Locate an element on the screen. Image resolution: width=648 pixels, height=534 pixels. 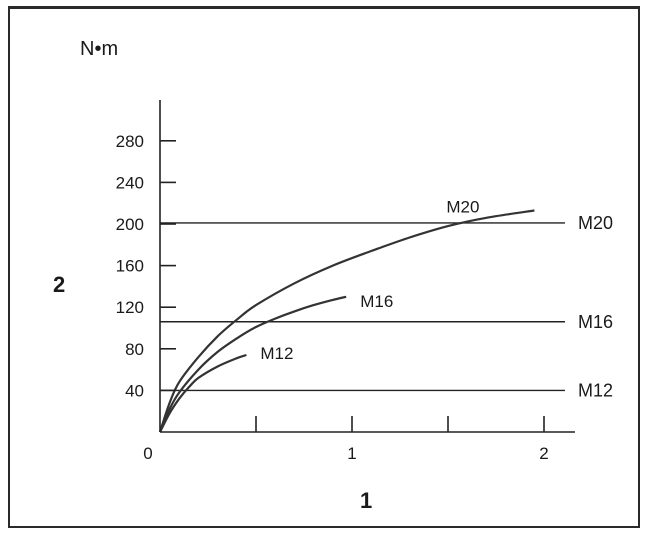
x-tick-label: 1 is located at coordinates (351, 453).